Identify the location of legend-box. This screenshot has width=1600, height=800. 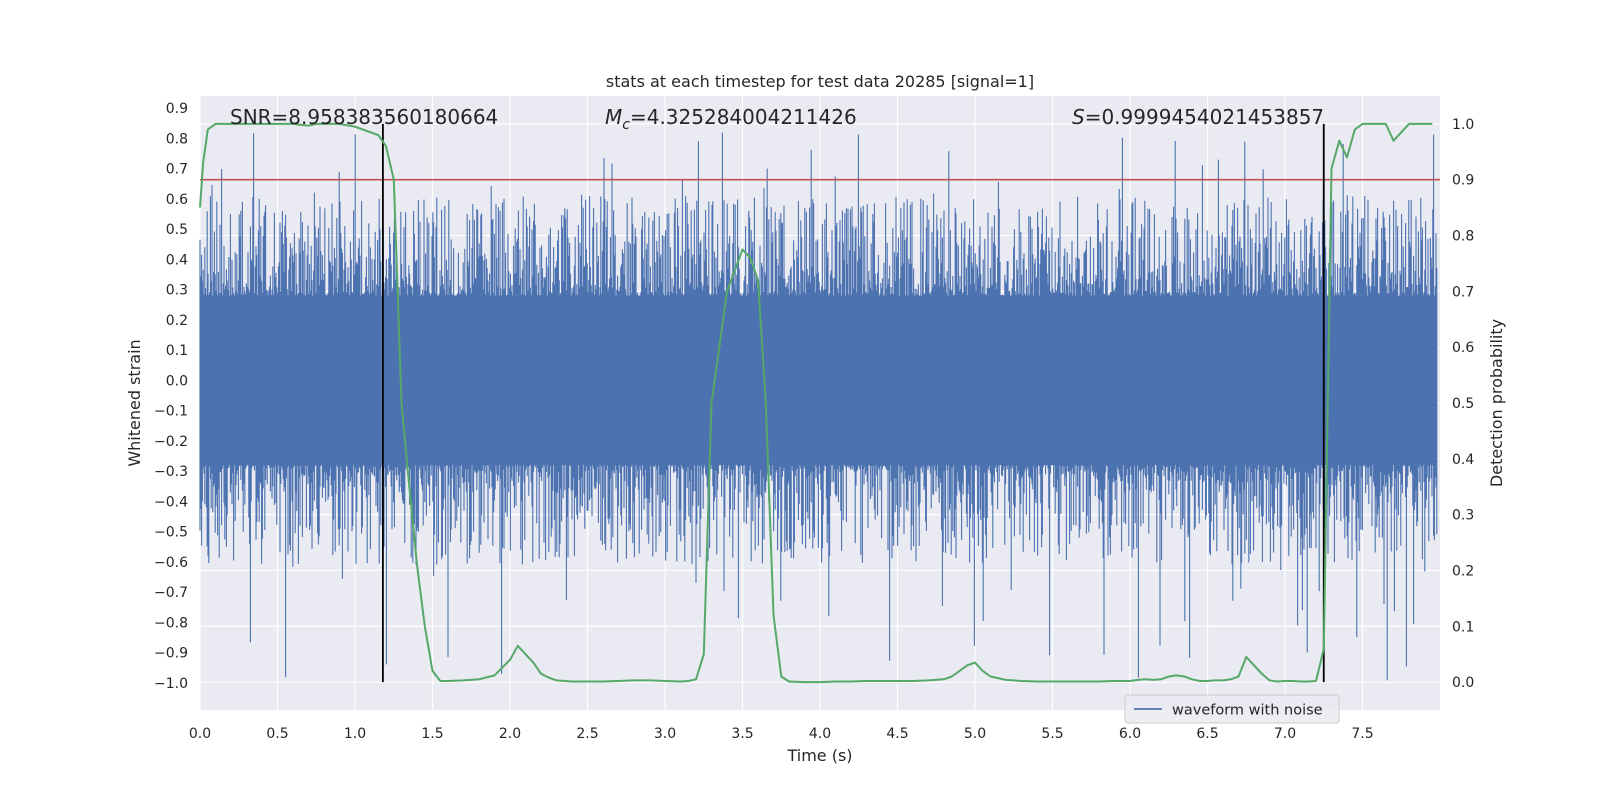
(1232, 709).